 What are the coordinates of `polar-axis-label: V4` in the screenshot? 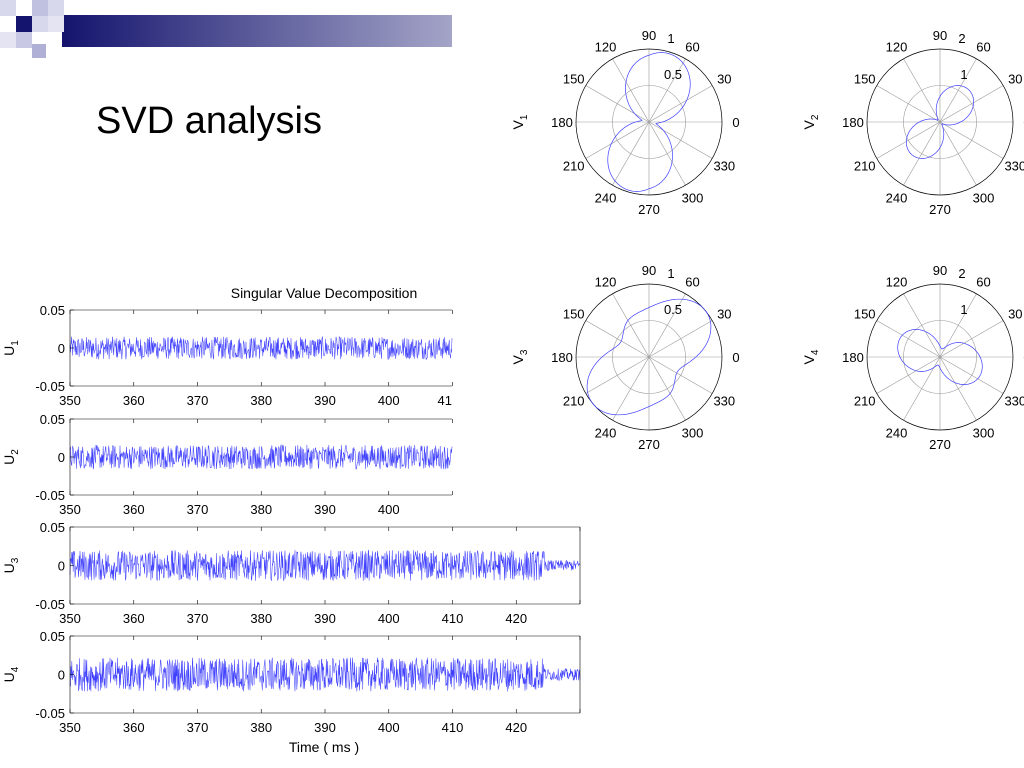 It's located at (811, 356).